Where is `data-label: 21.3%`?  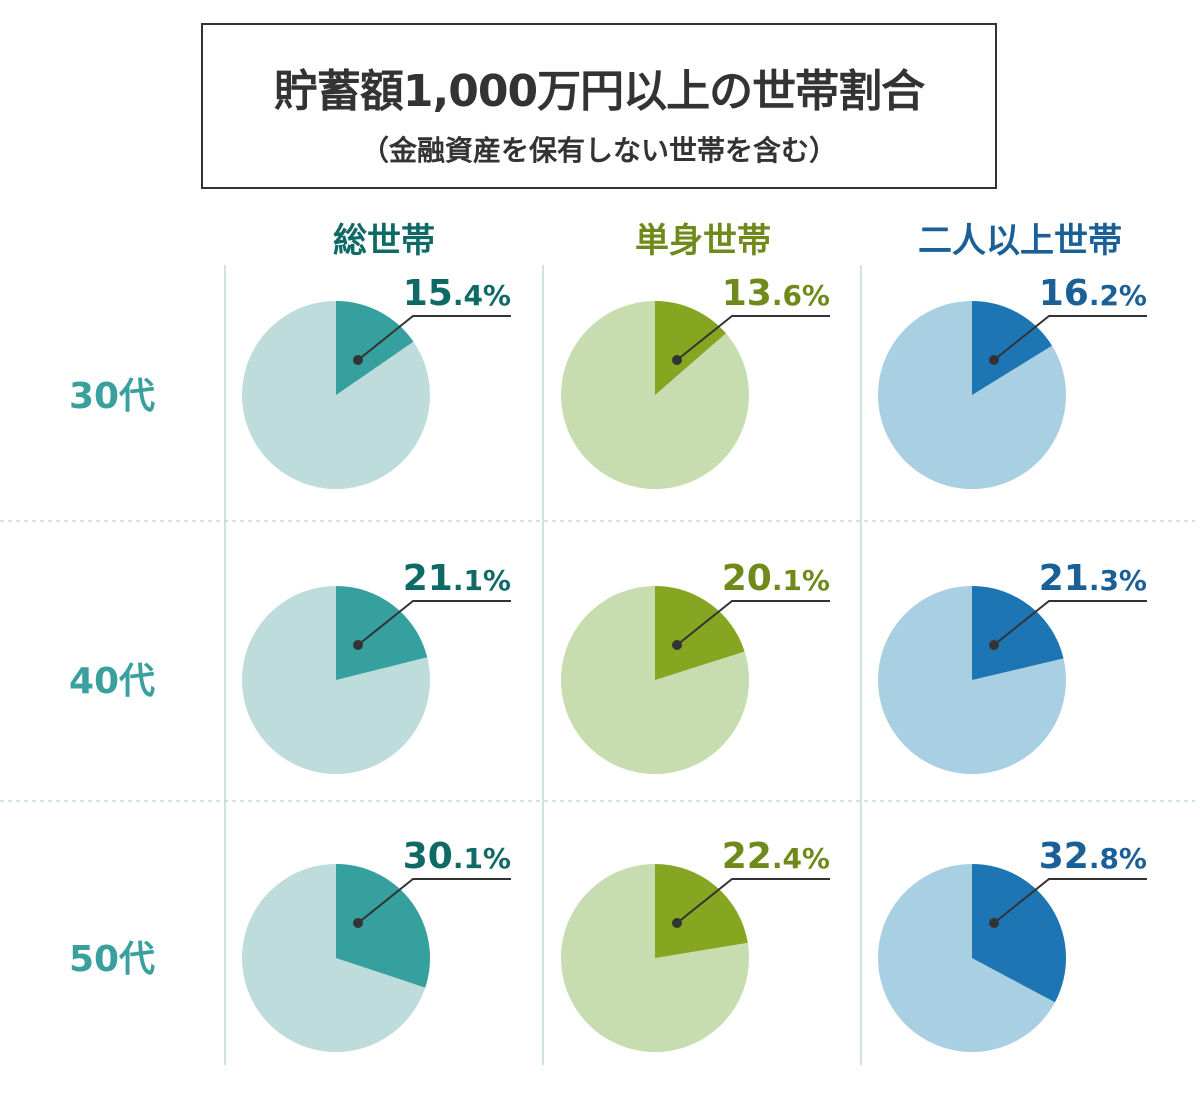
data-label: 21.3% is located at coordinates (1093, 578).